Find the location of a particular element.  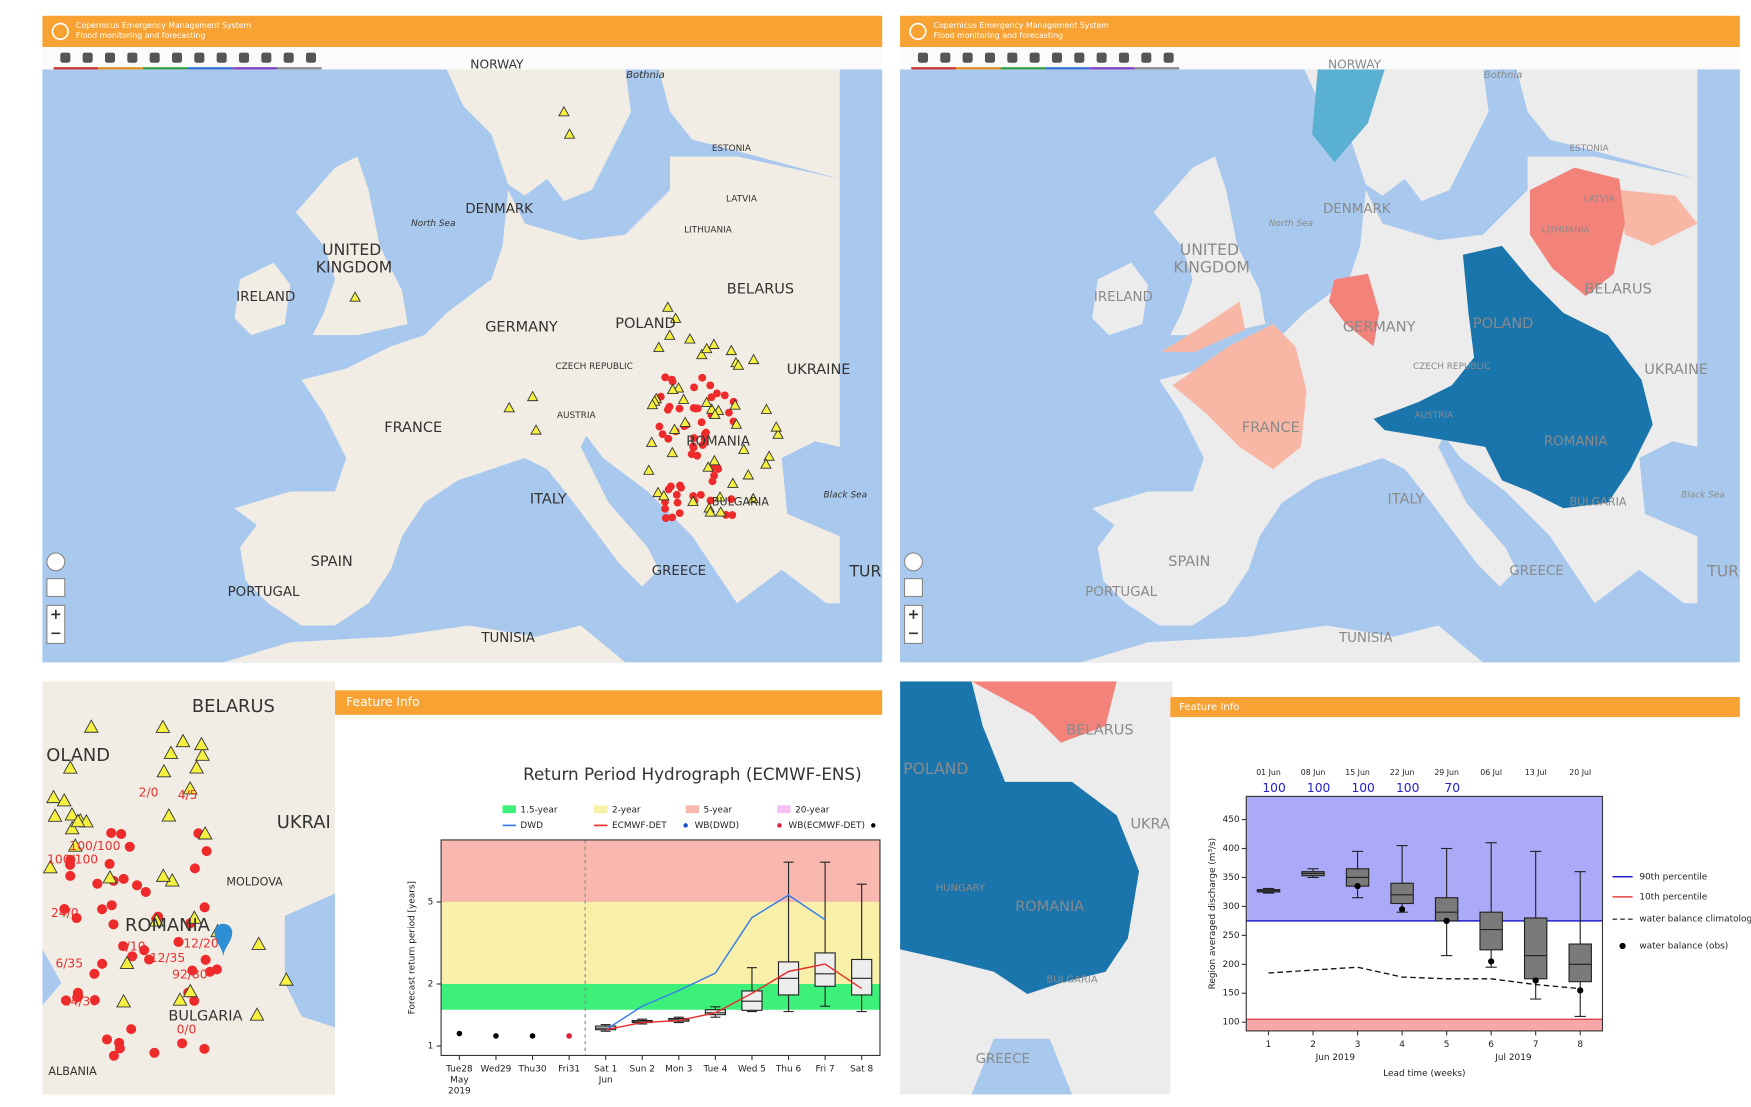

station-label: 14/30 is located at coordinates (80, 1001).